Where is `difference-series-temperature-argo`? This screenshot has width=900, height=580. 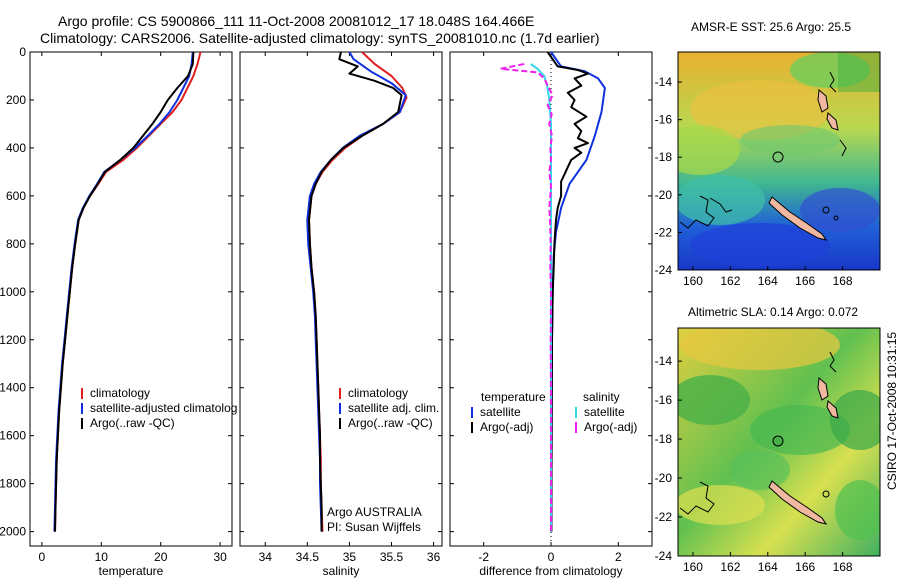
difference-series-temperature-argo is located at coordinates (567, 291).